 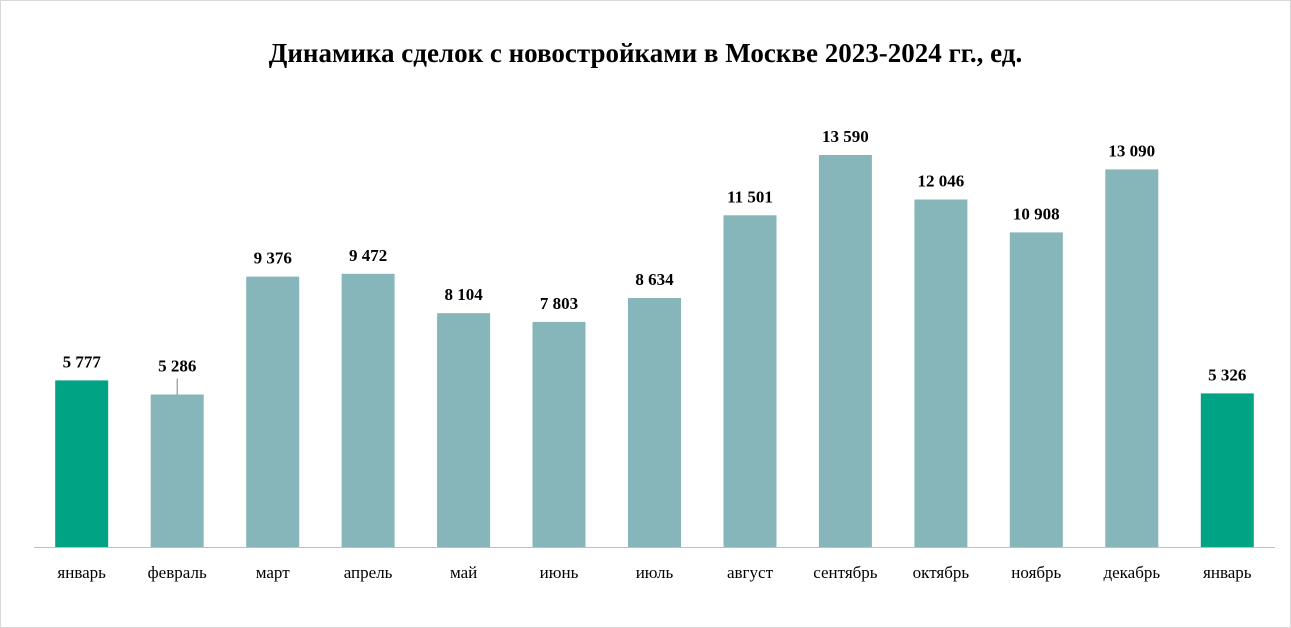 What do you see at coordinates (1227, 572) in the screenshot?
I see `tick-label-12: январь` at bounding box center [1227, 572].